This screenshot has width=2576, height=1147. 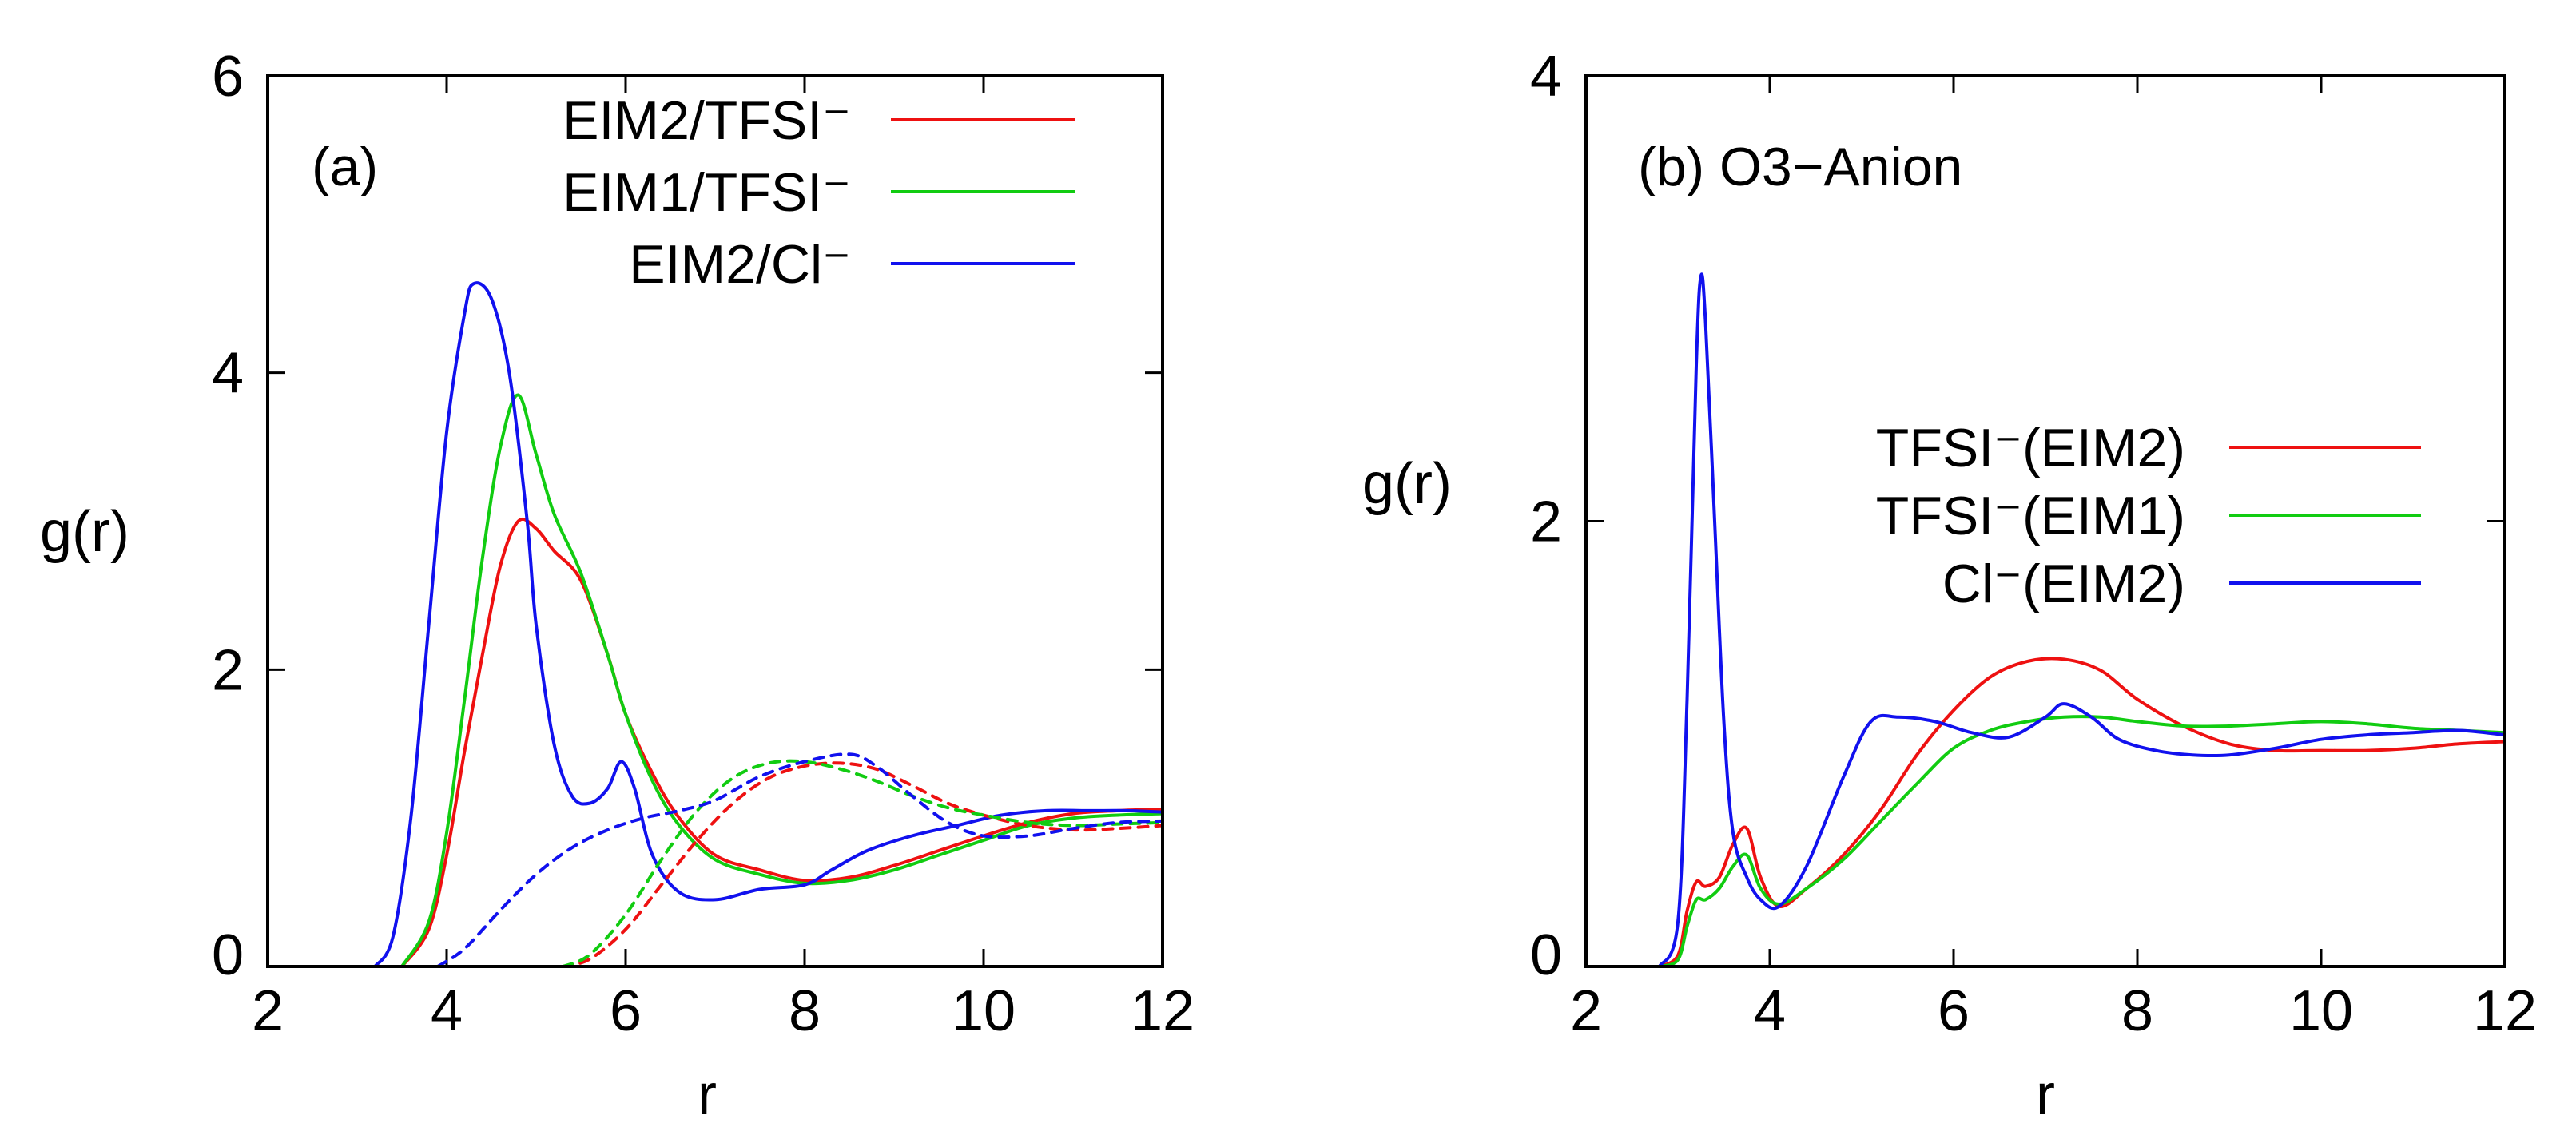 What do you see at coordinates (707, 192) in the screenshot?
I see `panel-a-legend-label: EIM1/TFSI⁻` at bounding box center [707, 192].